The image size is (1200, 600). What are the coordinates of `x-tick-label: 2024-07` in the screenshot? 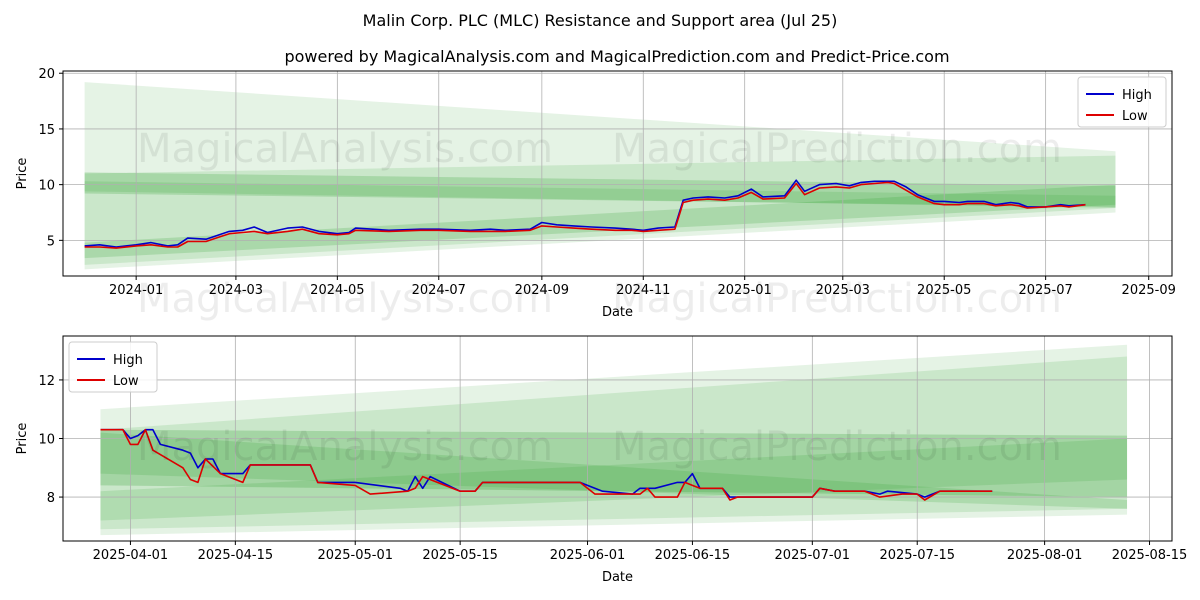 It's located at (439, 290).